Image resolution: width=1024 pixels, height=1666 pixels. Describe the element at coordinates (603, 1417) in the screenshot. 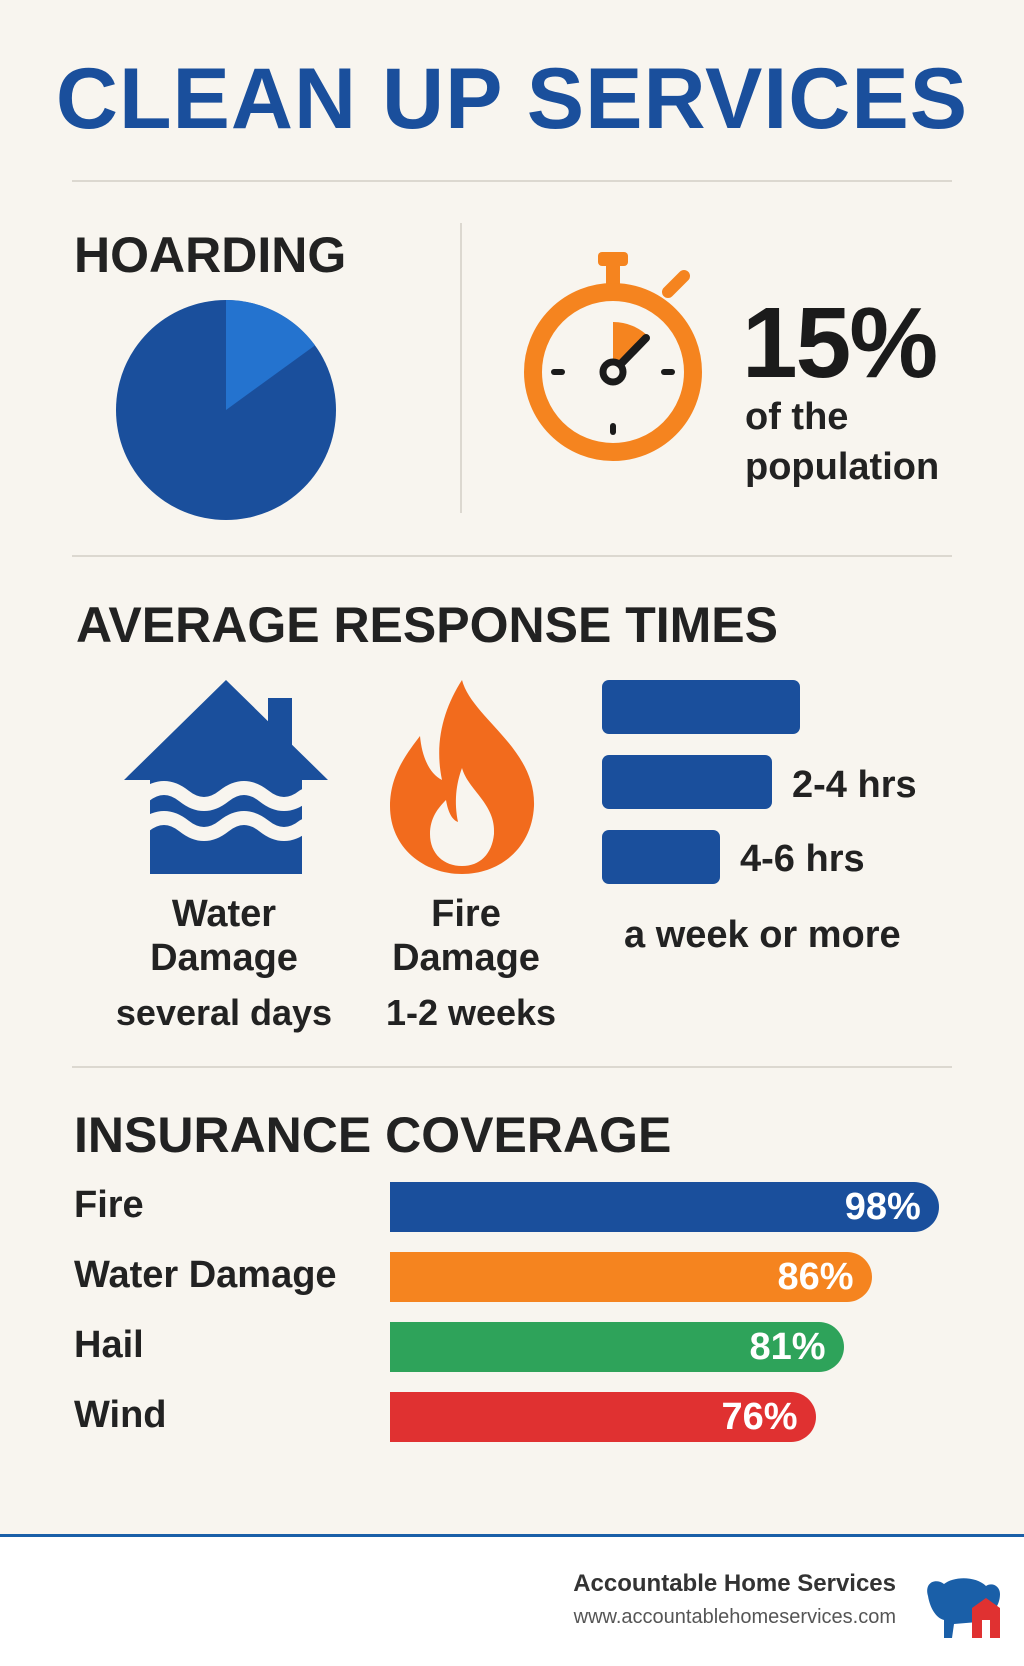

I see `insurance-bar: 76%` at that location.